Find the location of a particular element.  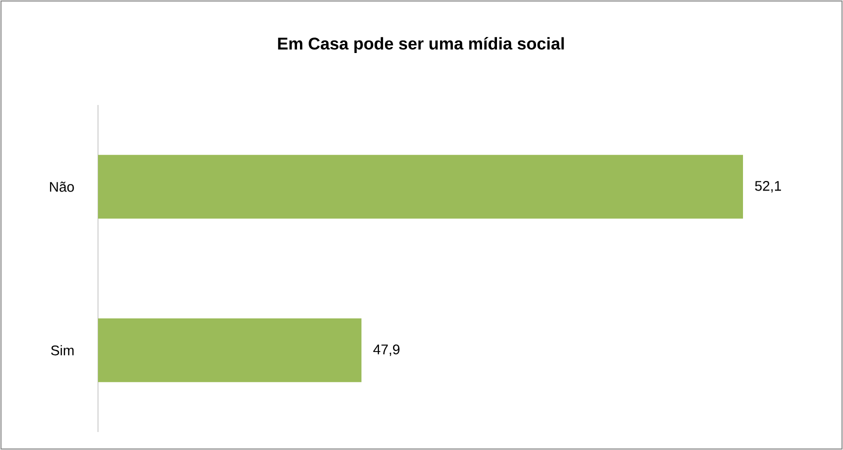

data-label: 47,9 is located at coordinates (386, 350).